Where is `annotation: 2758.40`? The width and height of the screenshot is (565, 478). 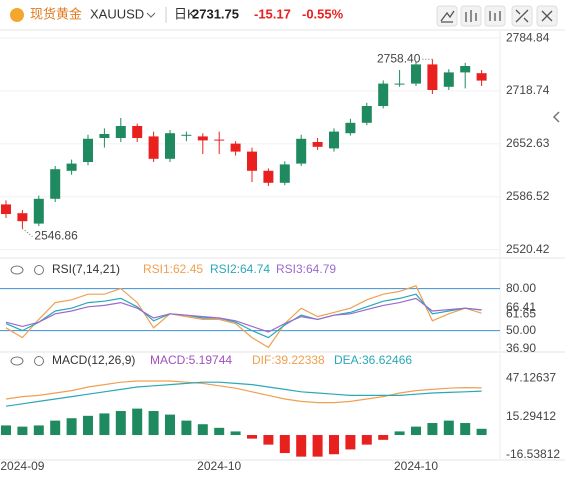
annotation: 2758.40 is located at coordinates (399, 58).